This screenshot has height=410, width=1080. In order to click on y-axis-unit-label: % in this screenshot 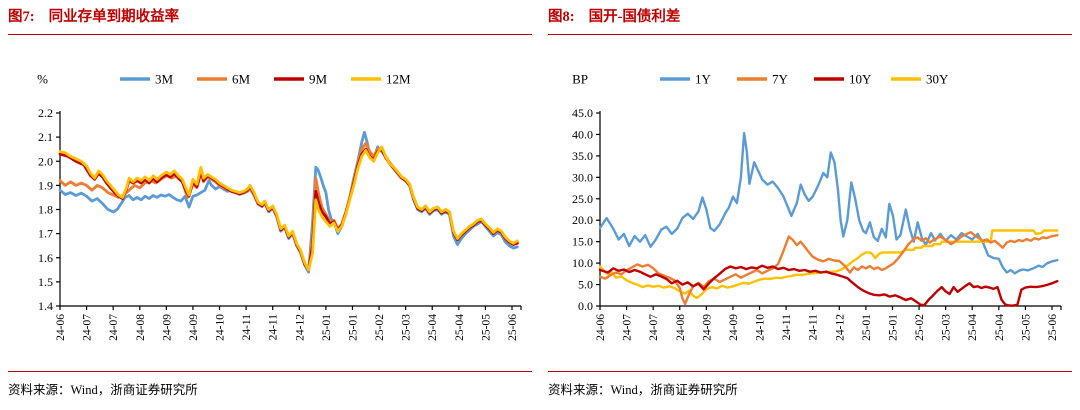, I will do `click(42, 79)`.